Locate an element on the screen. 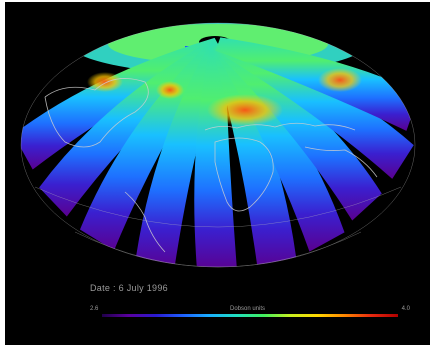 Image resolution: width=434 pixels, height=348 pixels. hot-patch-mid is located at coordinates (170, 90).